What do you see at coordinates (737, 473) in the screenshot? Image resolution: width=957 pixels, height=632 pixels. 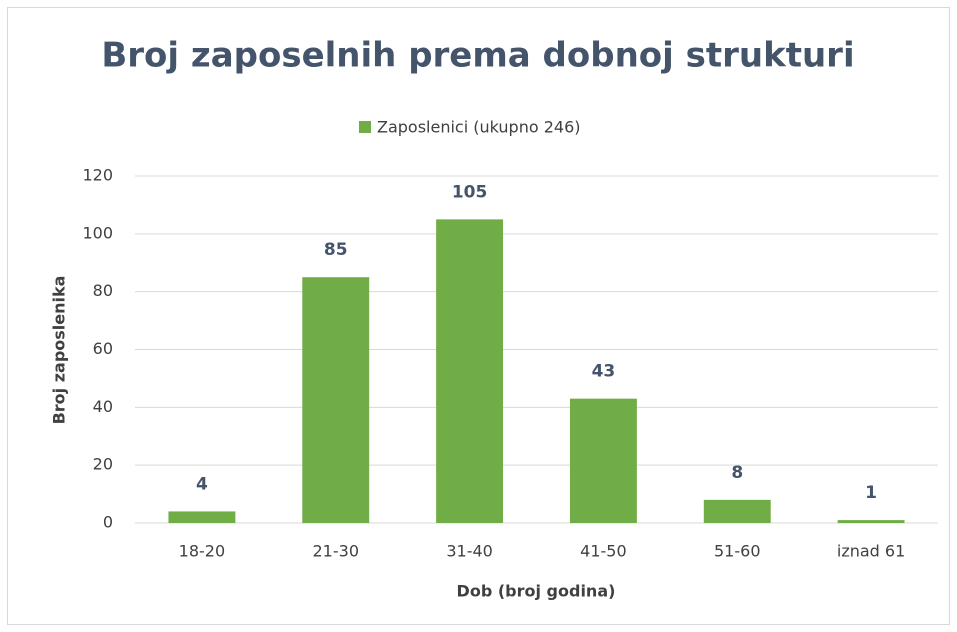 I see `data-label: 8` at bounding box center [737, 473].